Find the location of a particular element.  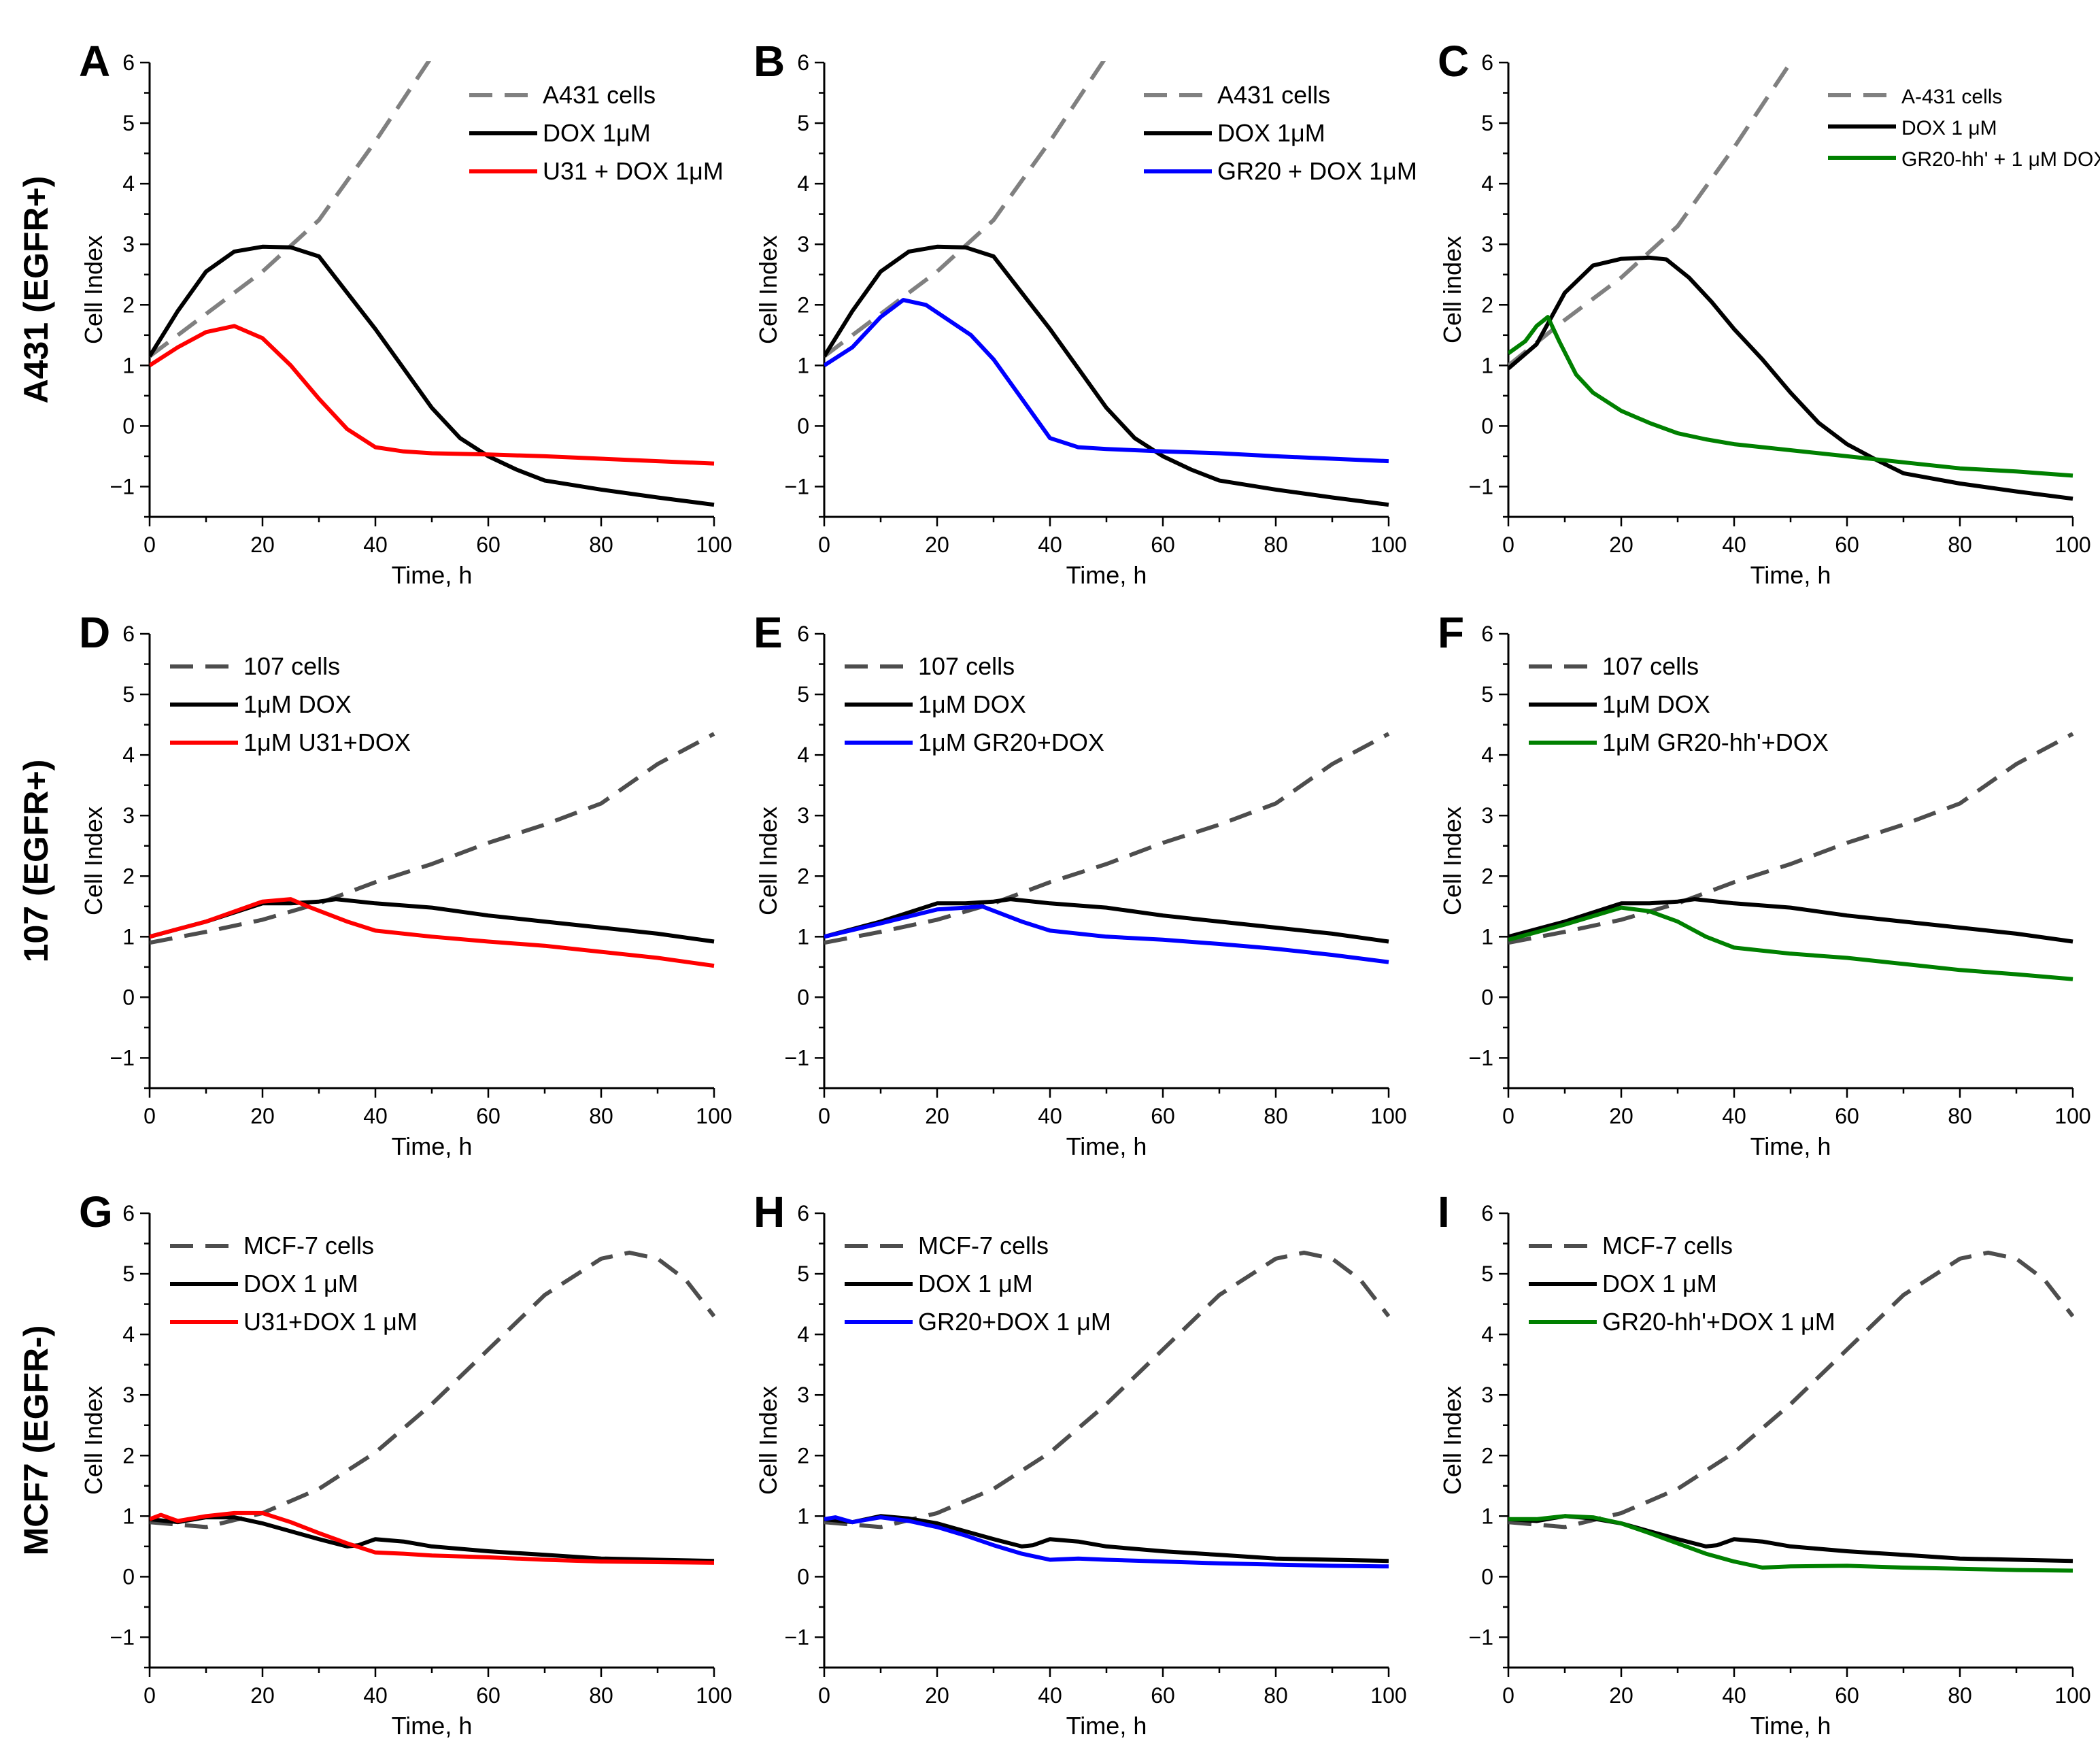

legend-entry-0: 107 cells is located at coordinates (966, 666).